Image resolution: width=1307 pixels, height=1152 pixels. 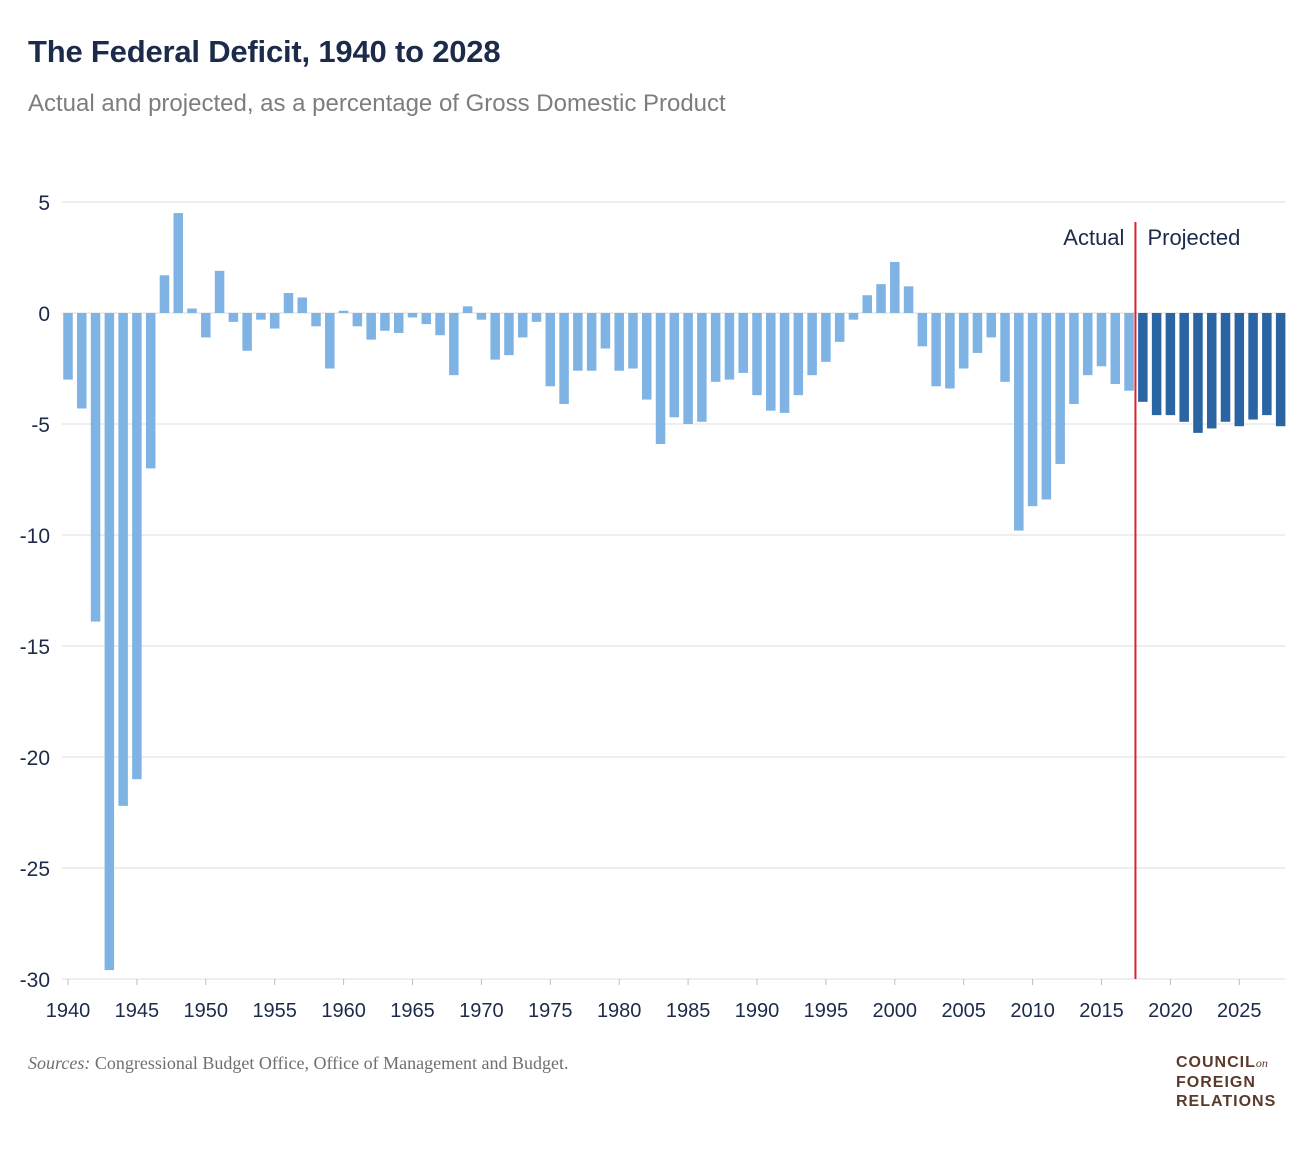 I want to click on bar-actual-1996, so click(x=839, y=327).